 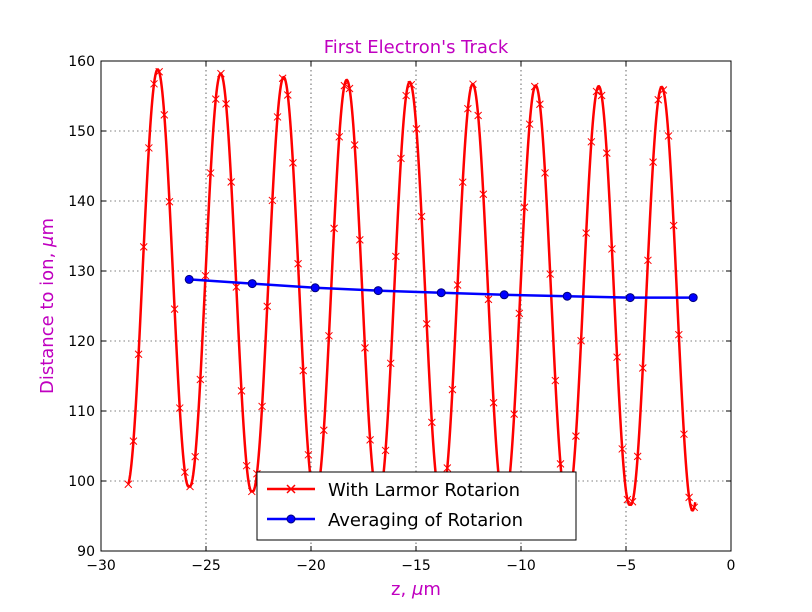 What do you see at coordinates (626, 566) in the screenshot?
I see `x-tick-label: −5` at bounding box center [626, 566].